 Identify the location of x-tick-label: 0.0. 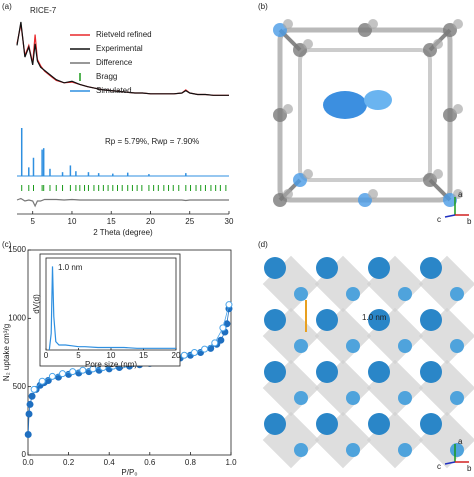
(28, 462).